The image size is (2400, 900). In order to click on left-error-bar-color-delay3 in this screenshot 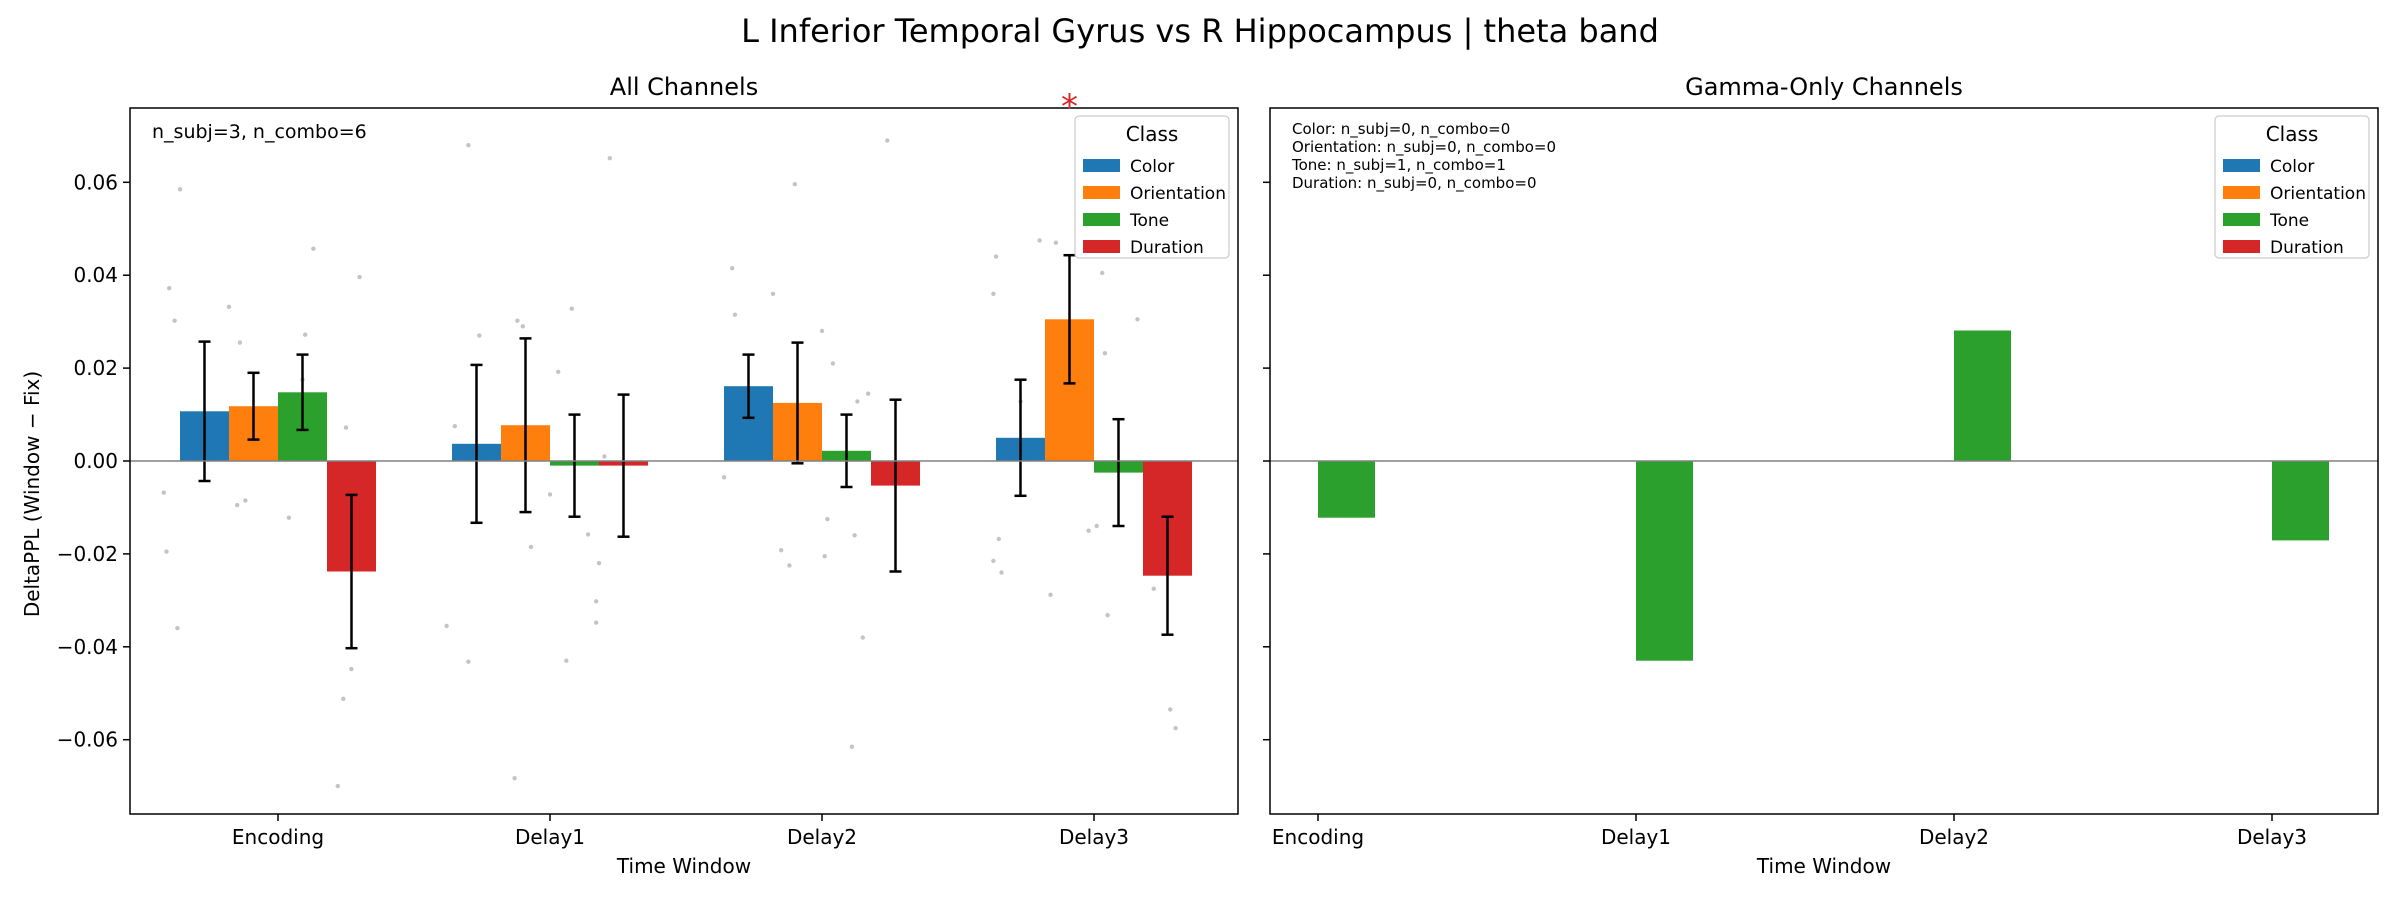, I will do `click(1020, 438)`.